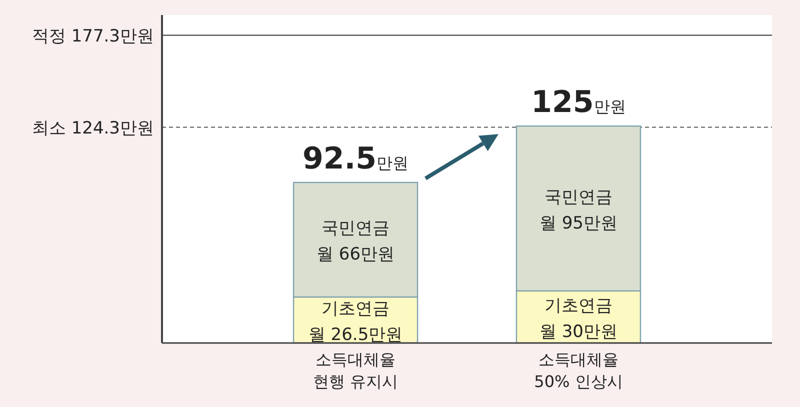  Describe the element at coordinates (578, 306) in the screenshot. I see `text: 기초연금` at that location.